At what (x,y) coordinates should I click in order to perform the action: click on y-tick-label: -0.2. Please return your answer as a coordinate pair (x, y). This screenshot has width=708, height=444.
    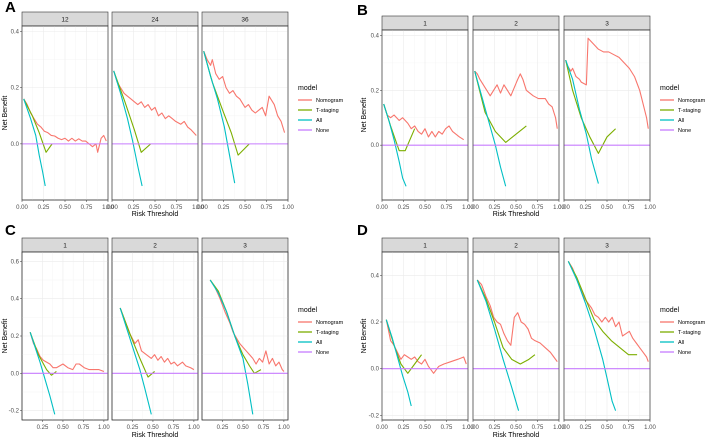
    Looking at the image, I should click on (374, 416).